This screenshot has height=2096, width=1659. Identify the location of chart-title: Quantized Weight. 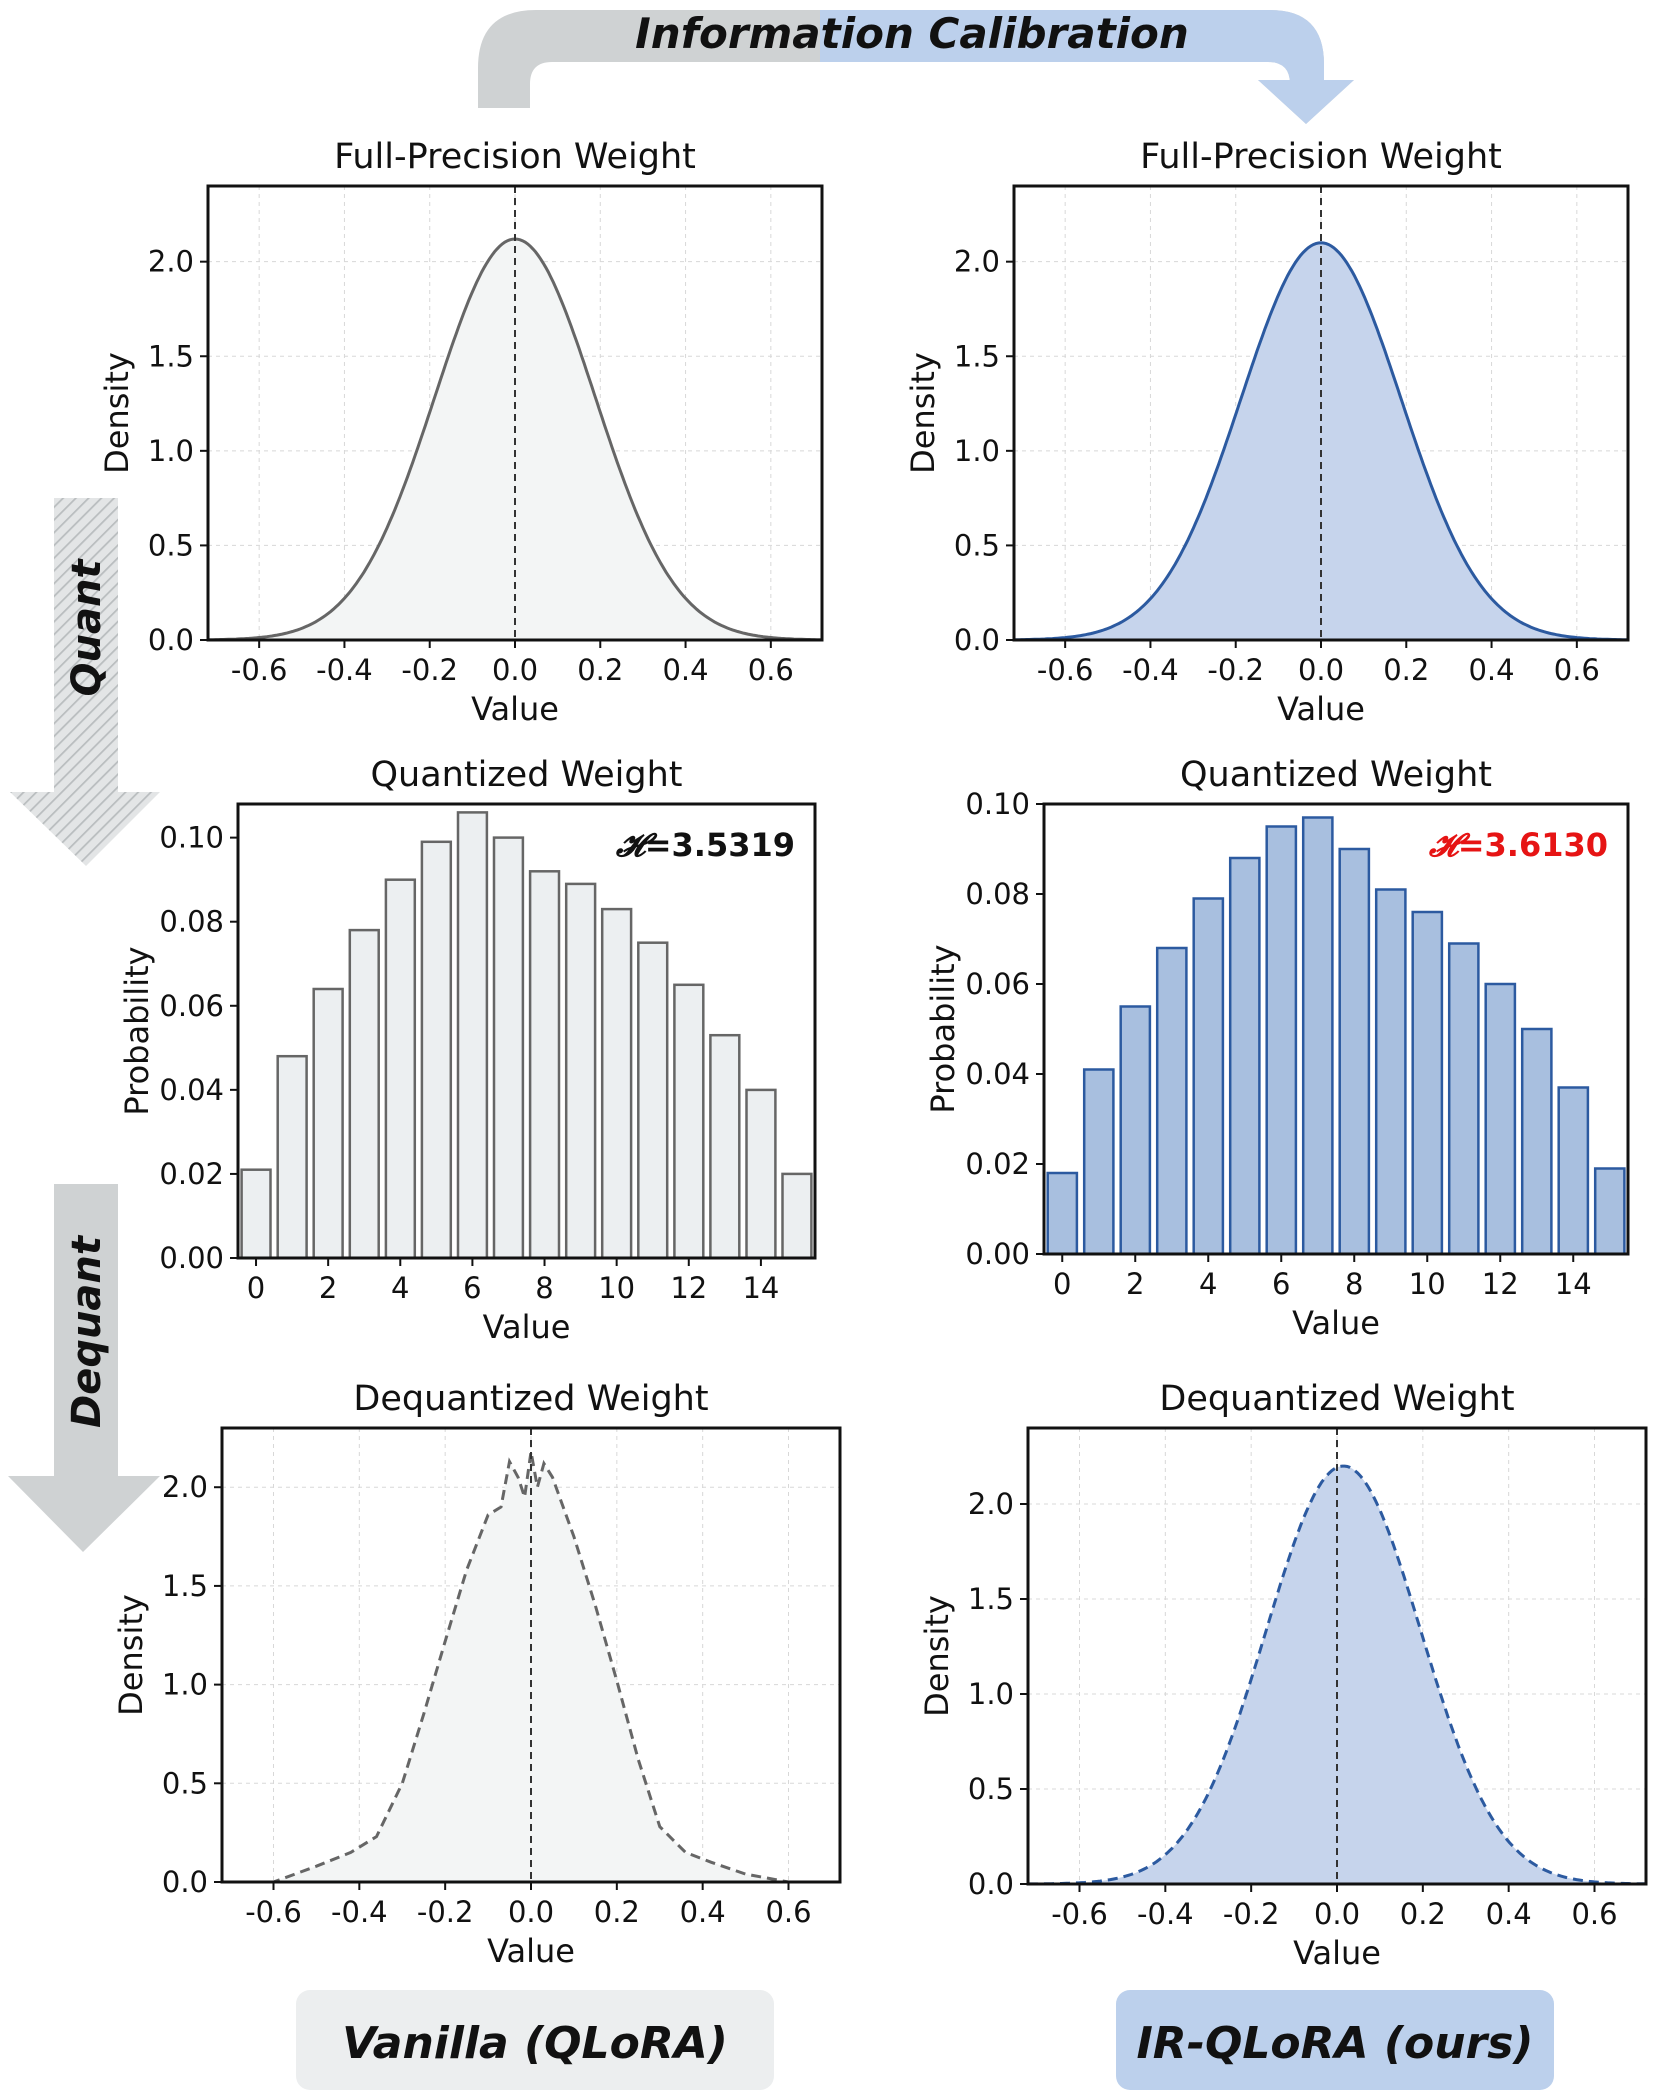
(527, 775).